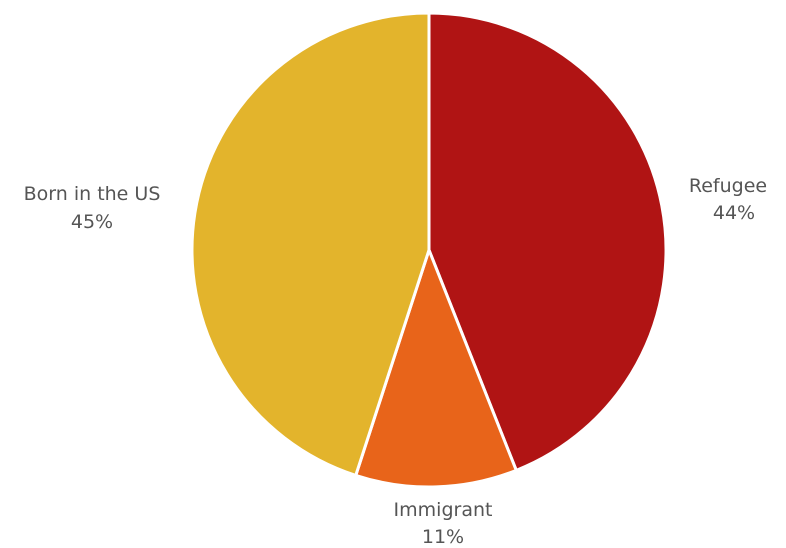  I want to click on slice-label-born-in-the-us-name: Born in the US, so click(92, 194).